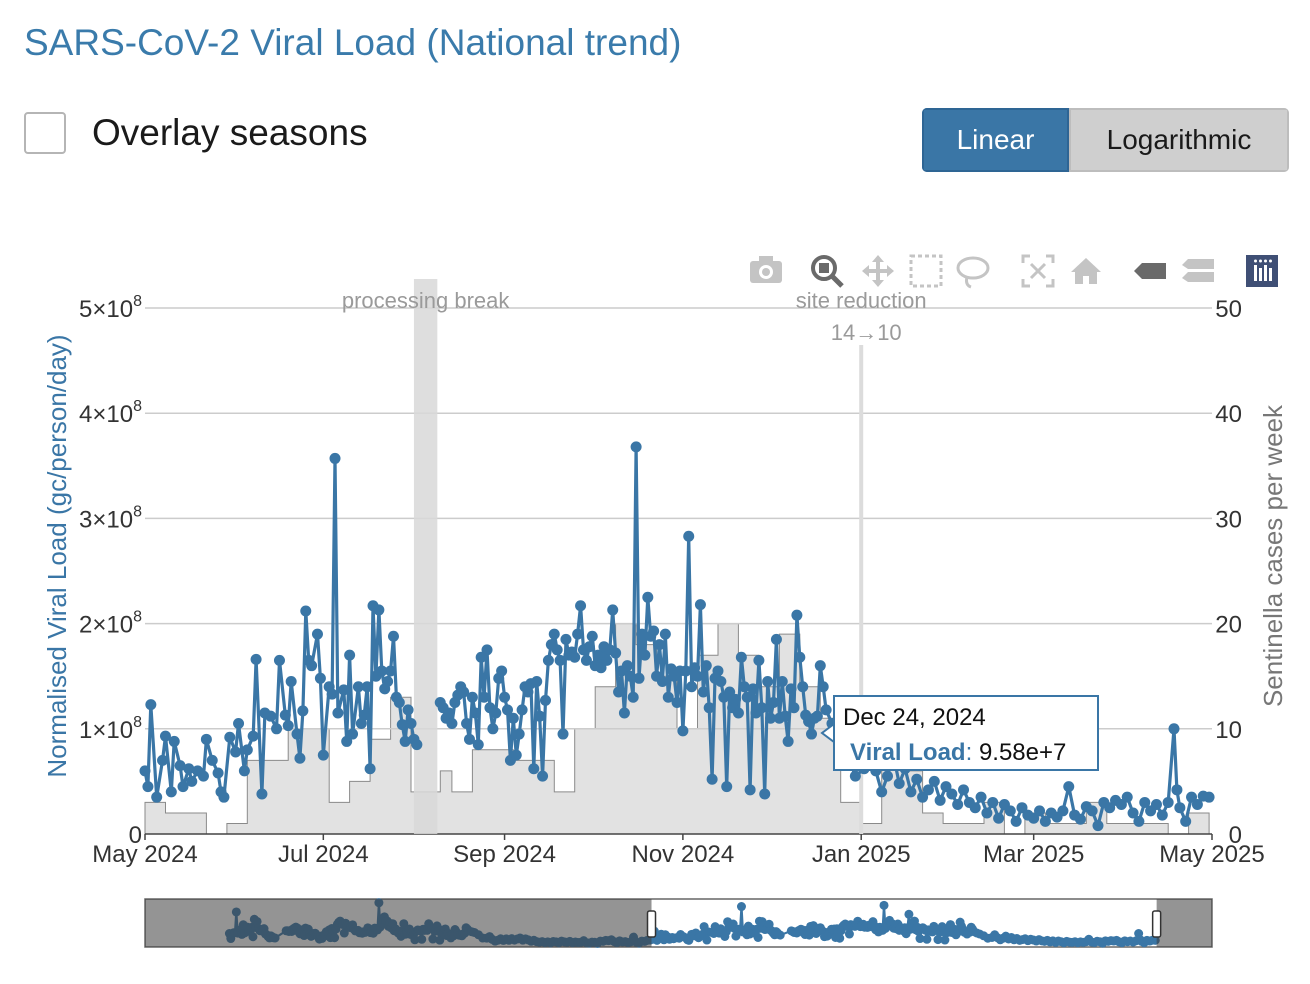 The height and width of the screenshot is (984, 1310). What do you see at coordinates (678, 923) in the screenshot?
I see `range-slider` at bounding box center [678, 923].